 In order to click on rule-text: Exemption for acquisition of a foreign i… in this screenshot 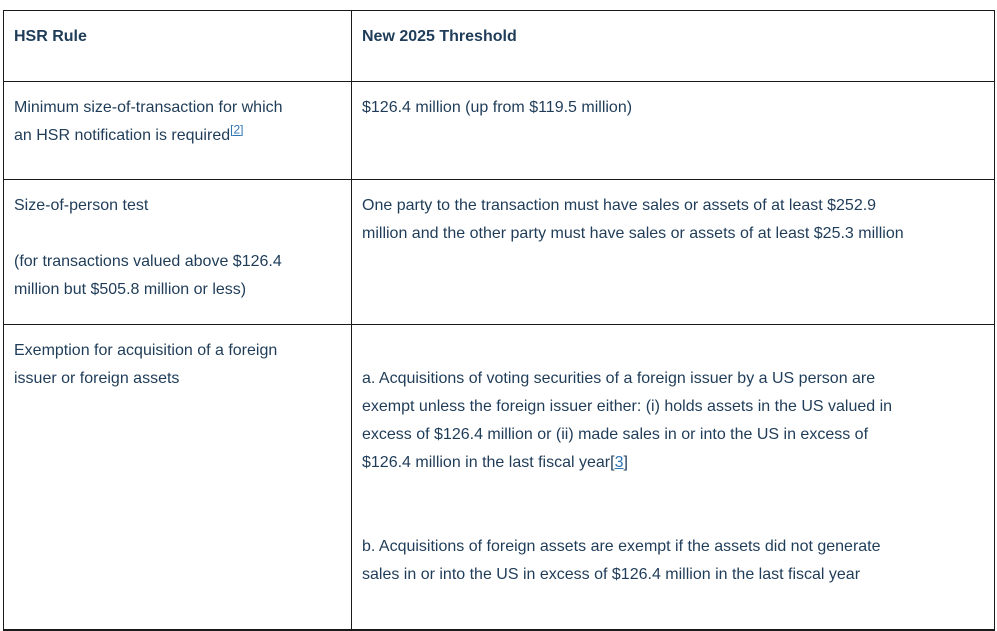, I will do `click(146, 364)`.